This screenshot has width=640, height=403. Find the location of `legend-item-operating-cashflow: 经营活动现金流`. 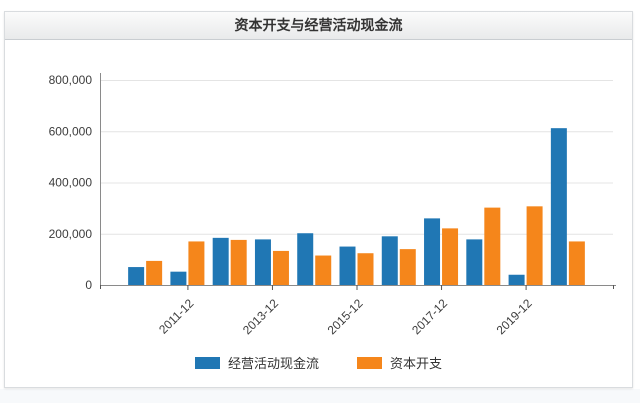

legend-item-operating-cashflow: 经营活动现金流 is located at coordinates (256, 362).